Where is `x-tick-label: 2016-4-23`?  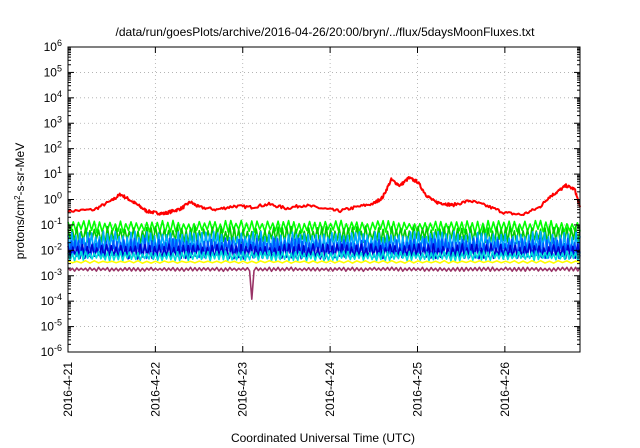 x-tick-label: 2016-4-23 is located at coordinates (243, 389).